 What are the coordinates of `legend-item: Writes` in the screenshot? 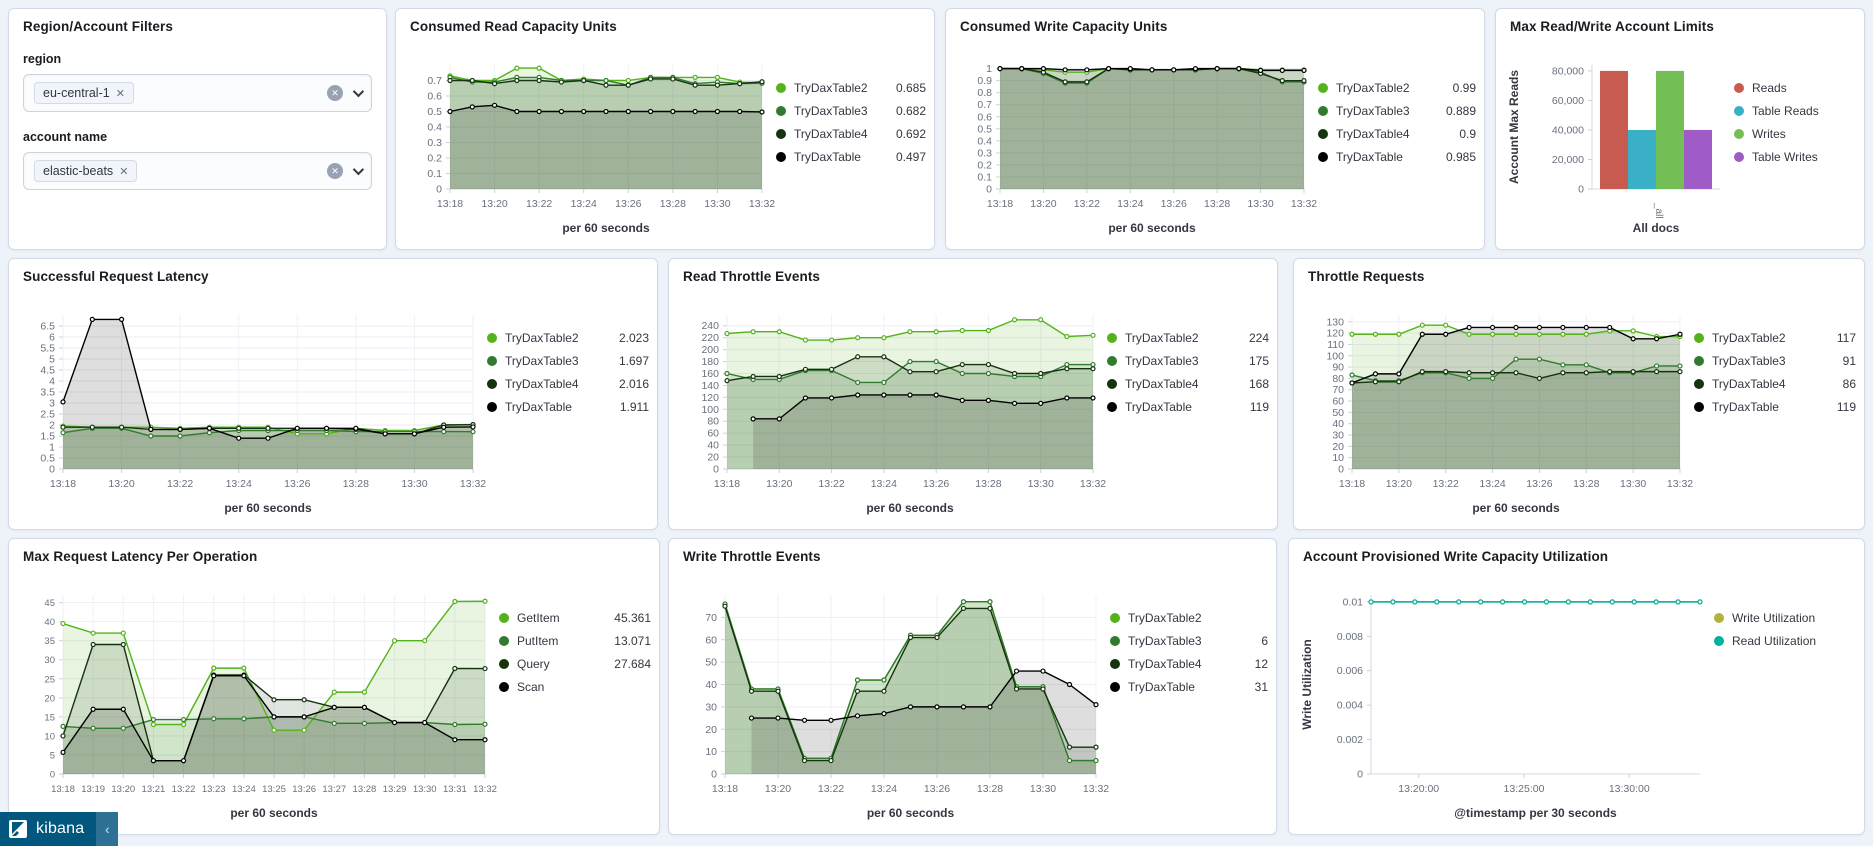 It's located at (1795, 134).